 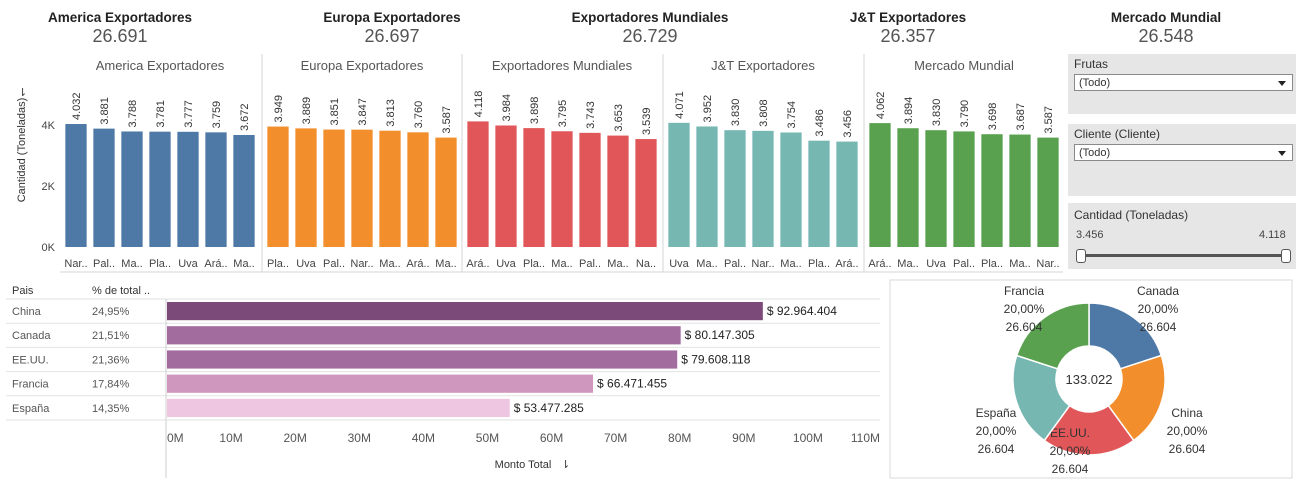 I want to click on range-max-label: 4.118, so click(x=1272, y=235).